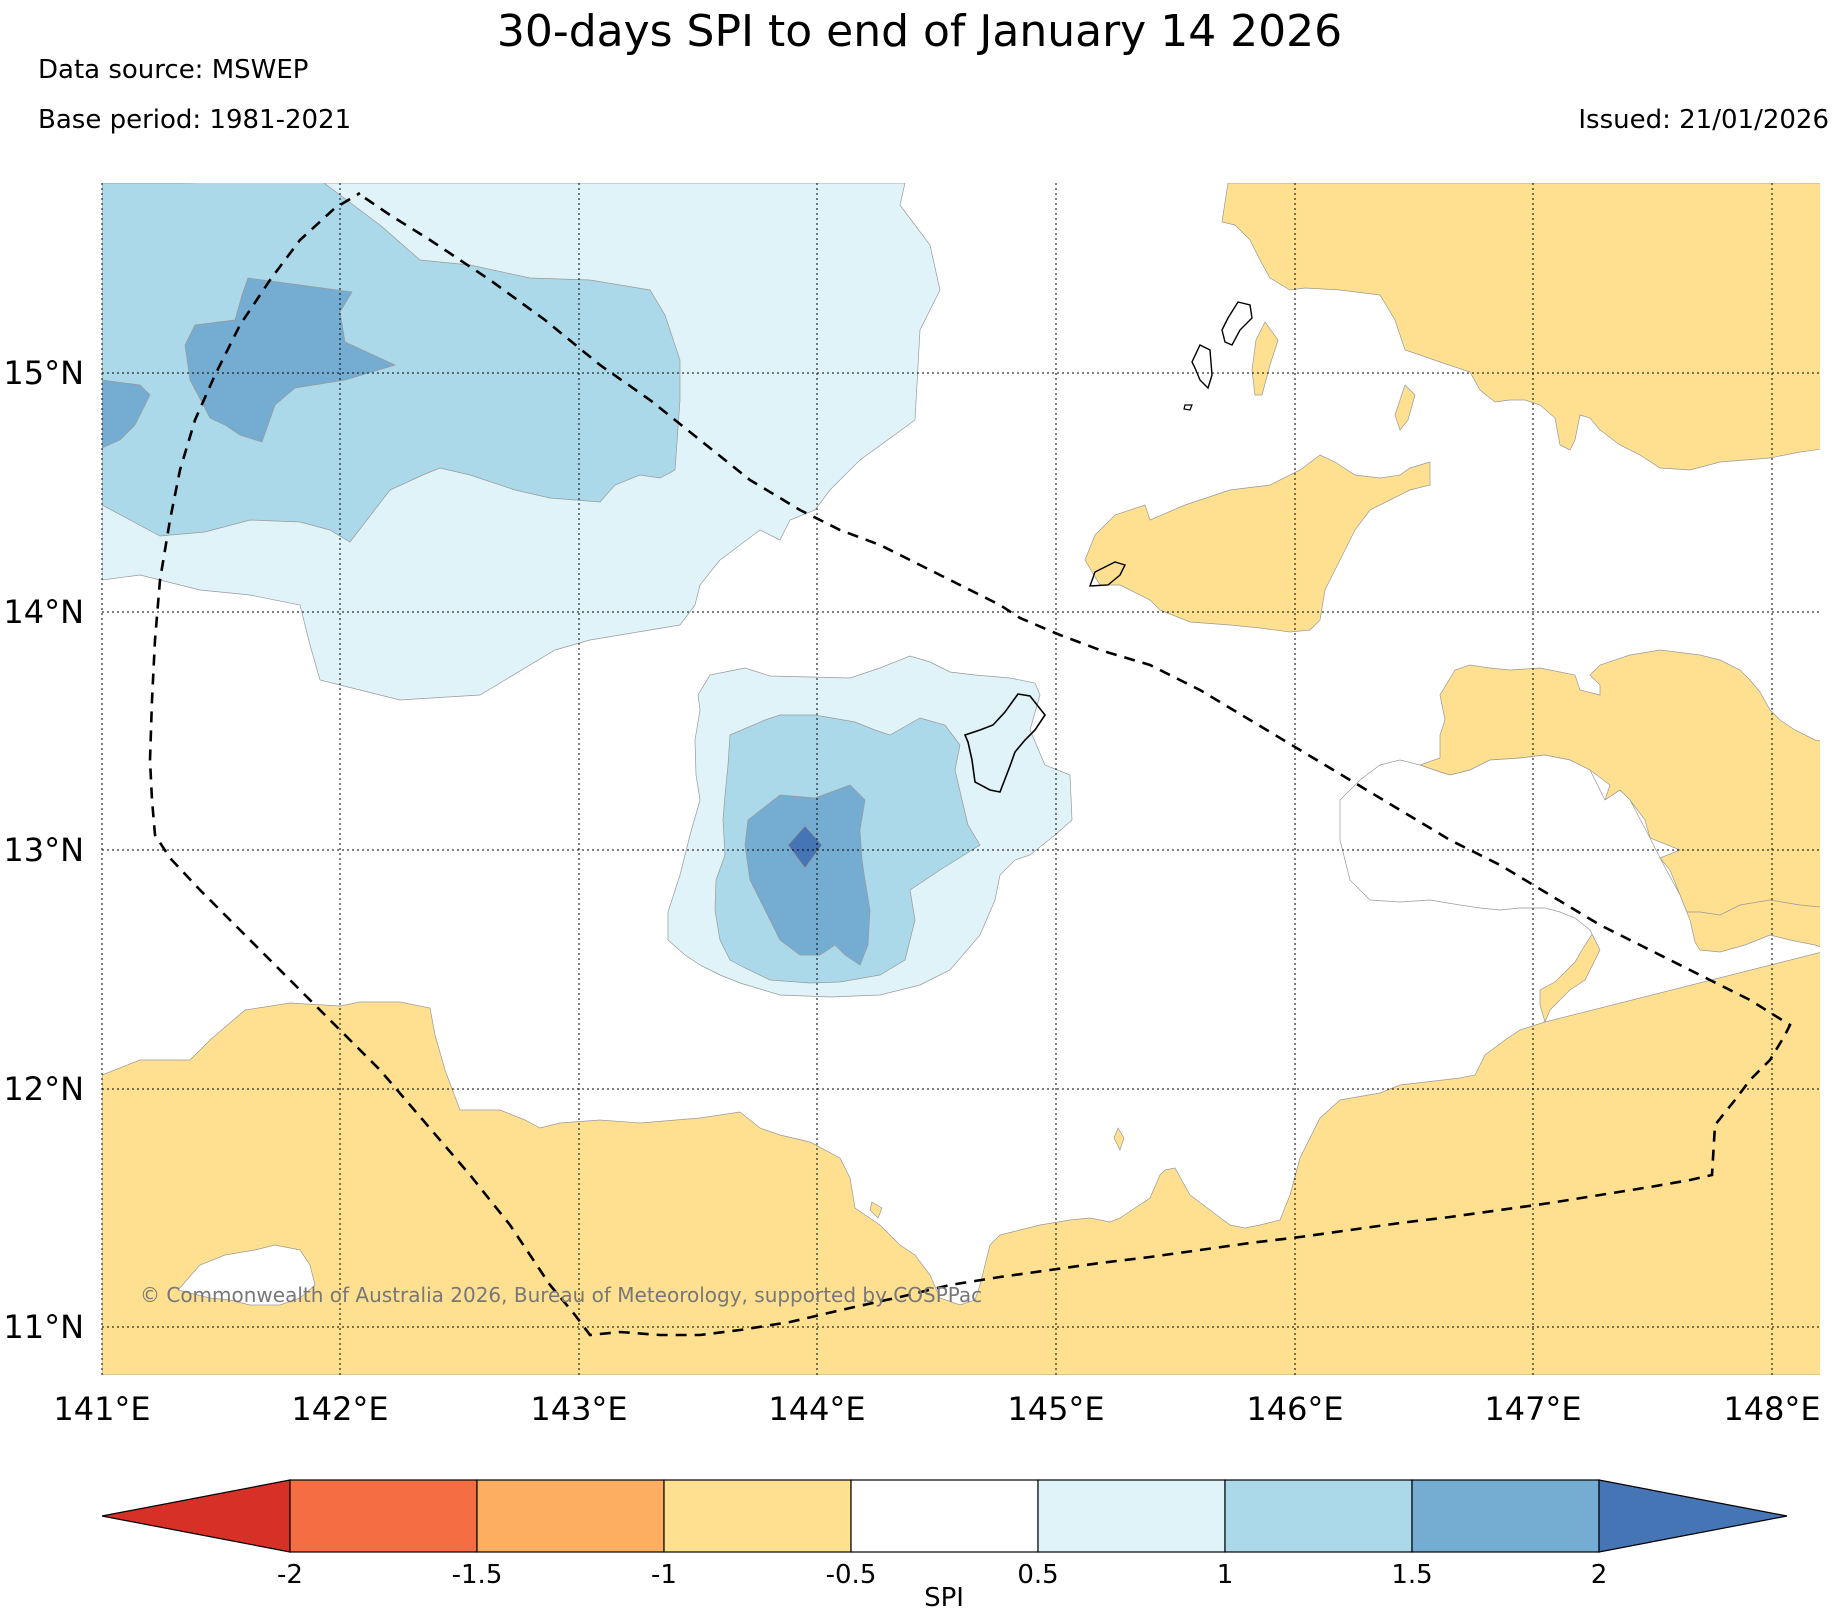 Image resolution: width=1839 pixels, height=1609 pixels. What do you see at coordinates (1225, 1575) in the screenshot?
I see `colorbar-tick-label: 1` at bounding box center [1225, 1575].